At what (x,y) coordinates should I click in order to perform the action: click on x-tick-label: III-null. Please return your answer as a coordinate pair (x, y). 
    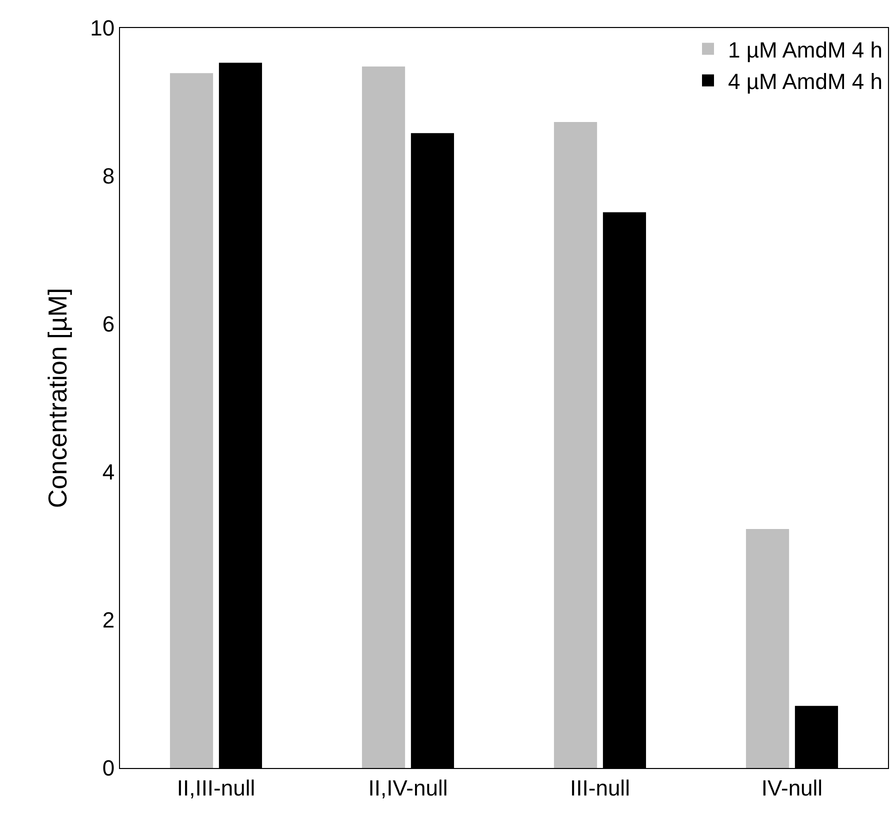
    Looking at the image, I should click on (600, 787).